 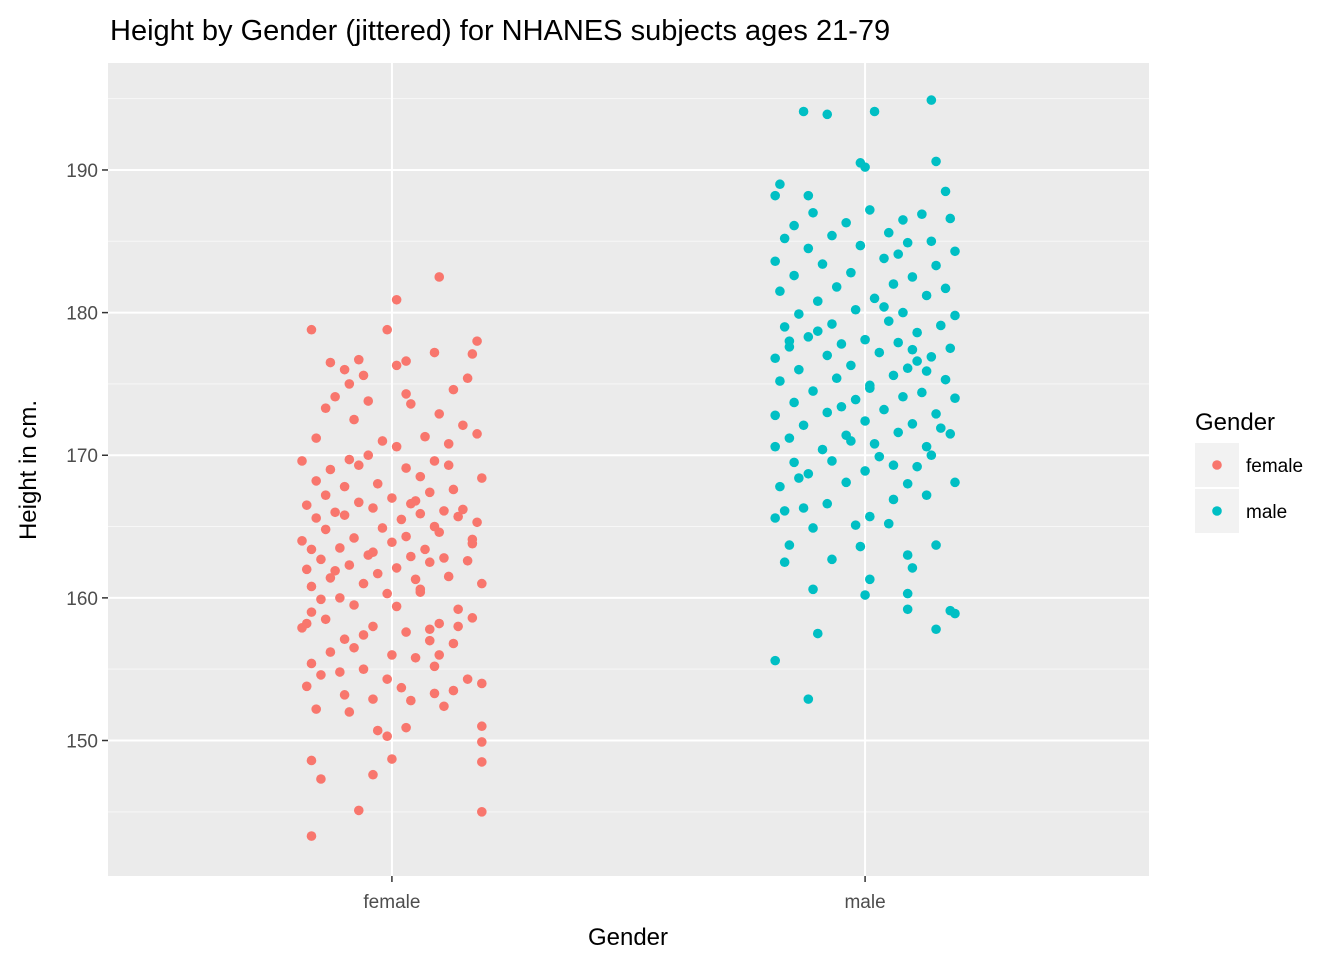 I want to click on x-axis-title: Gender, so click(x=628, y=937).